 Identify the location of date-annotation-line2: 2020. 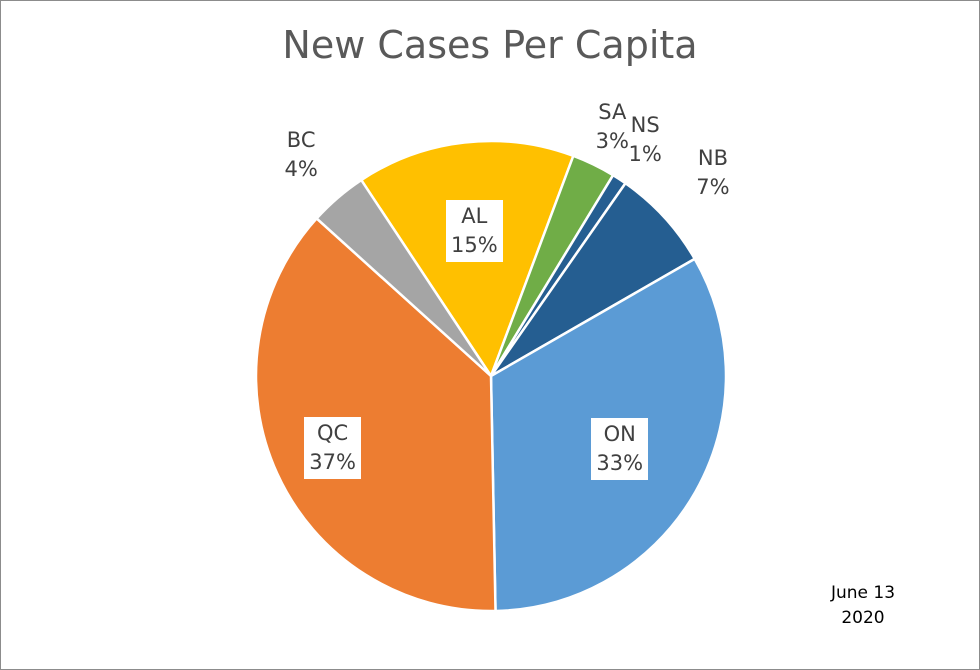
(863, 618).